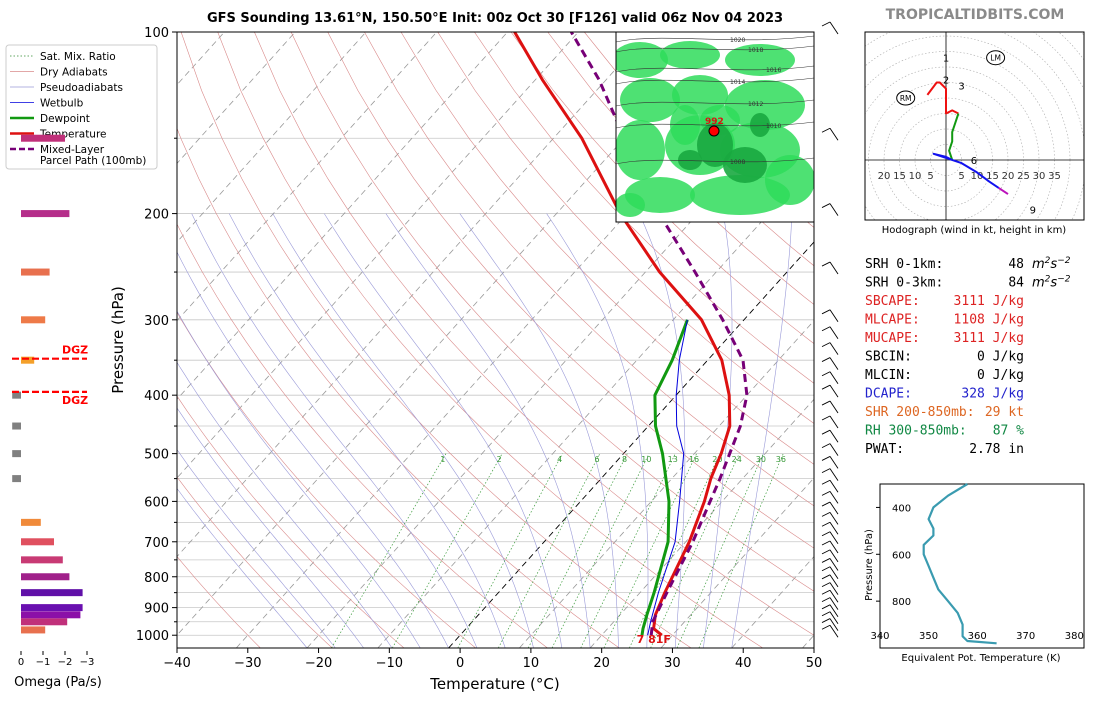 Image resolution: width=1100 pixels, height=704 pixels. I want to click on index-label: SBCIN:, so click(888, 357).